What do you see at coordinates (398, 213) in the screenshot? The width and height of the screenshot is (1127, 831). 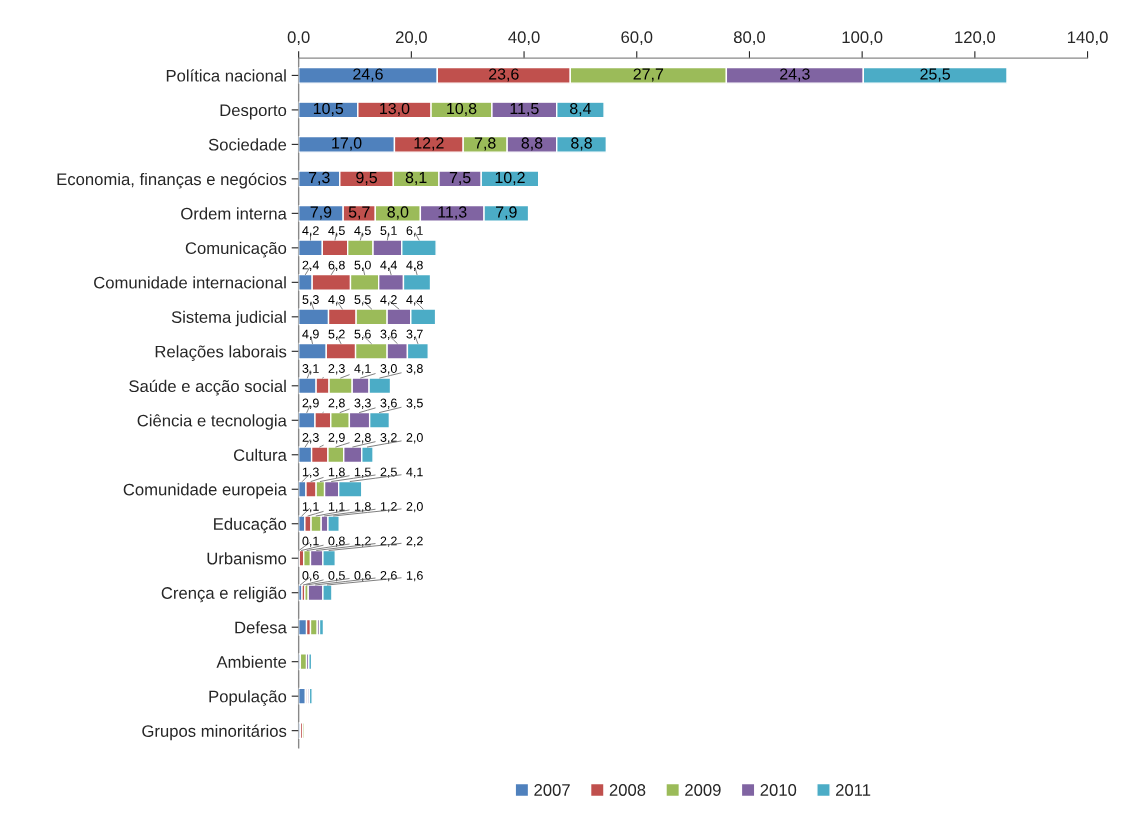 I see `data-label: 8,0` at bounding box center [398, 213].